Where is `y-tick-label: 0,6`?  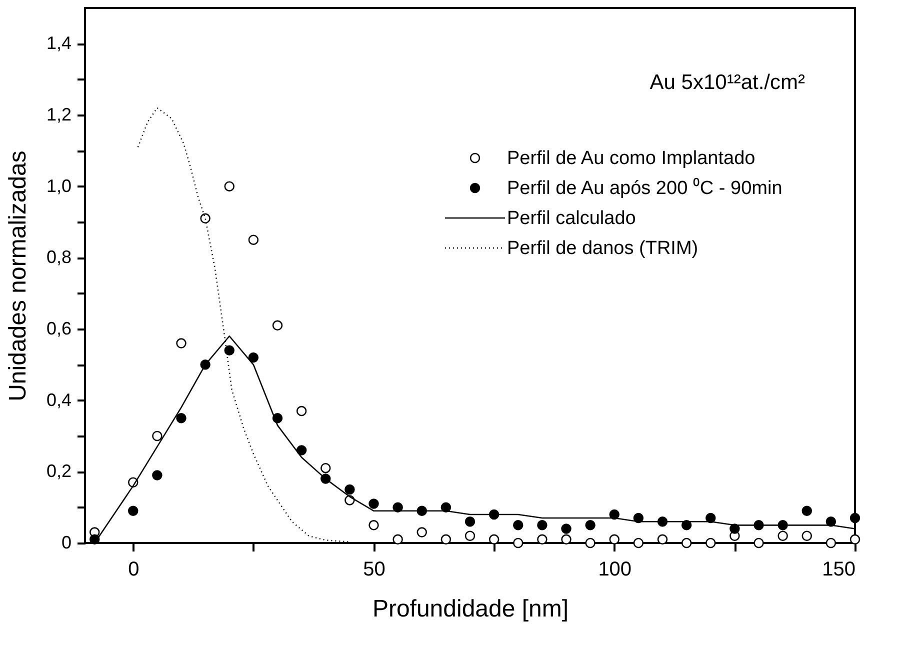
y-tick-label: 0,6 is located at coordinates (59, 328).